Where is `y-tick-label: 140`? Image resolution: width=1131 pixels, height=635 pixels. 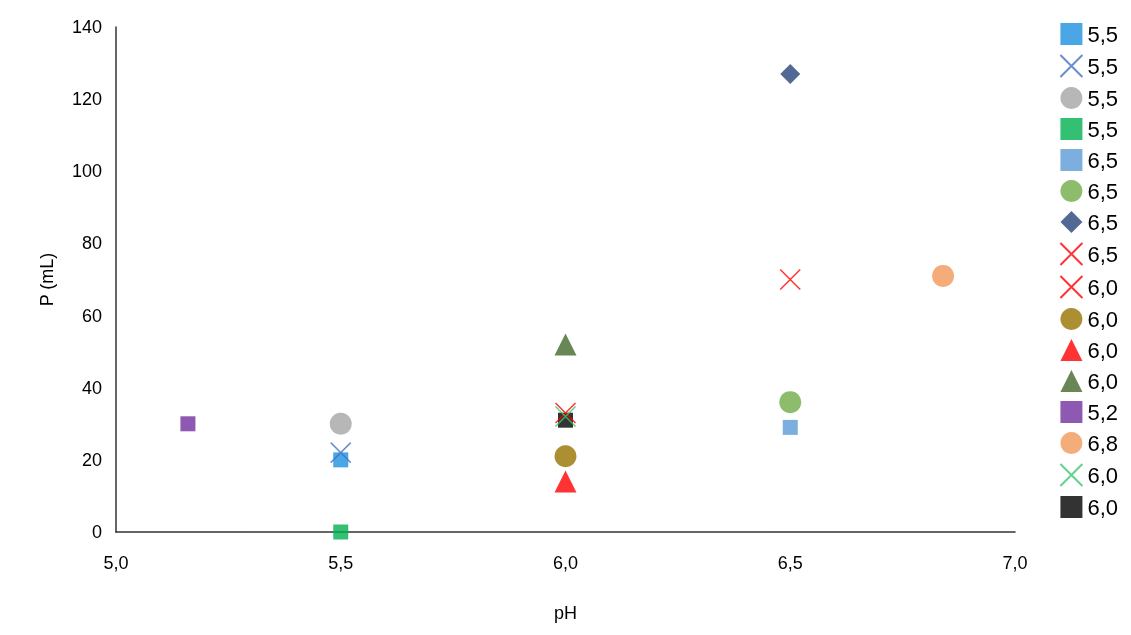 y-tick-label: 140 is located at coordinates (86, 27).